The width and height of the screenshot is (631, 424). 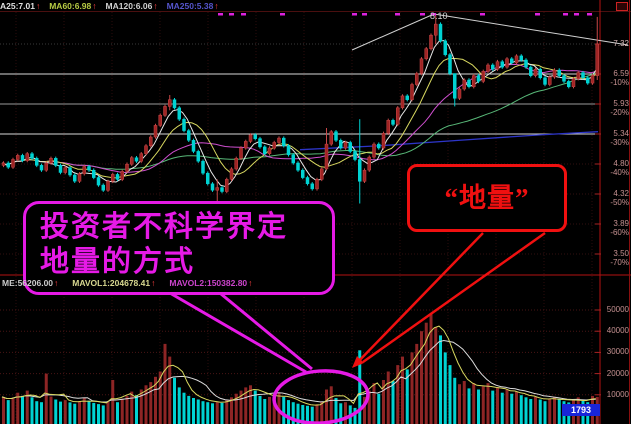 I want to click on top-marks, so click(x=405, y=14).